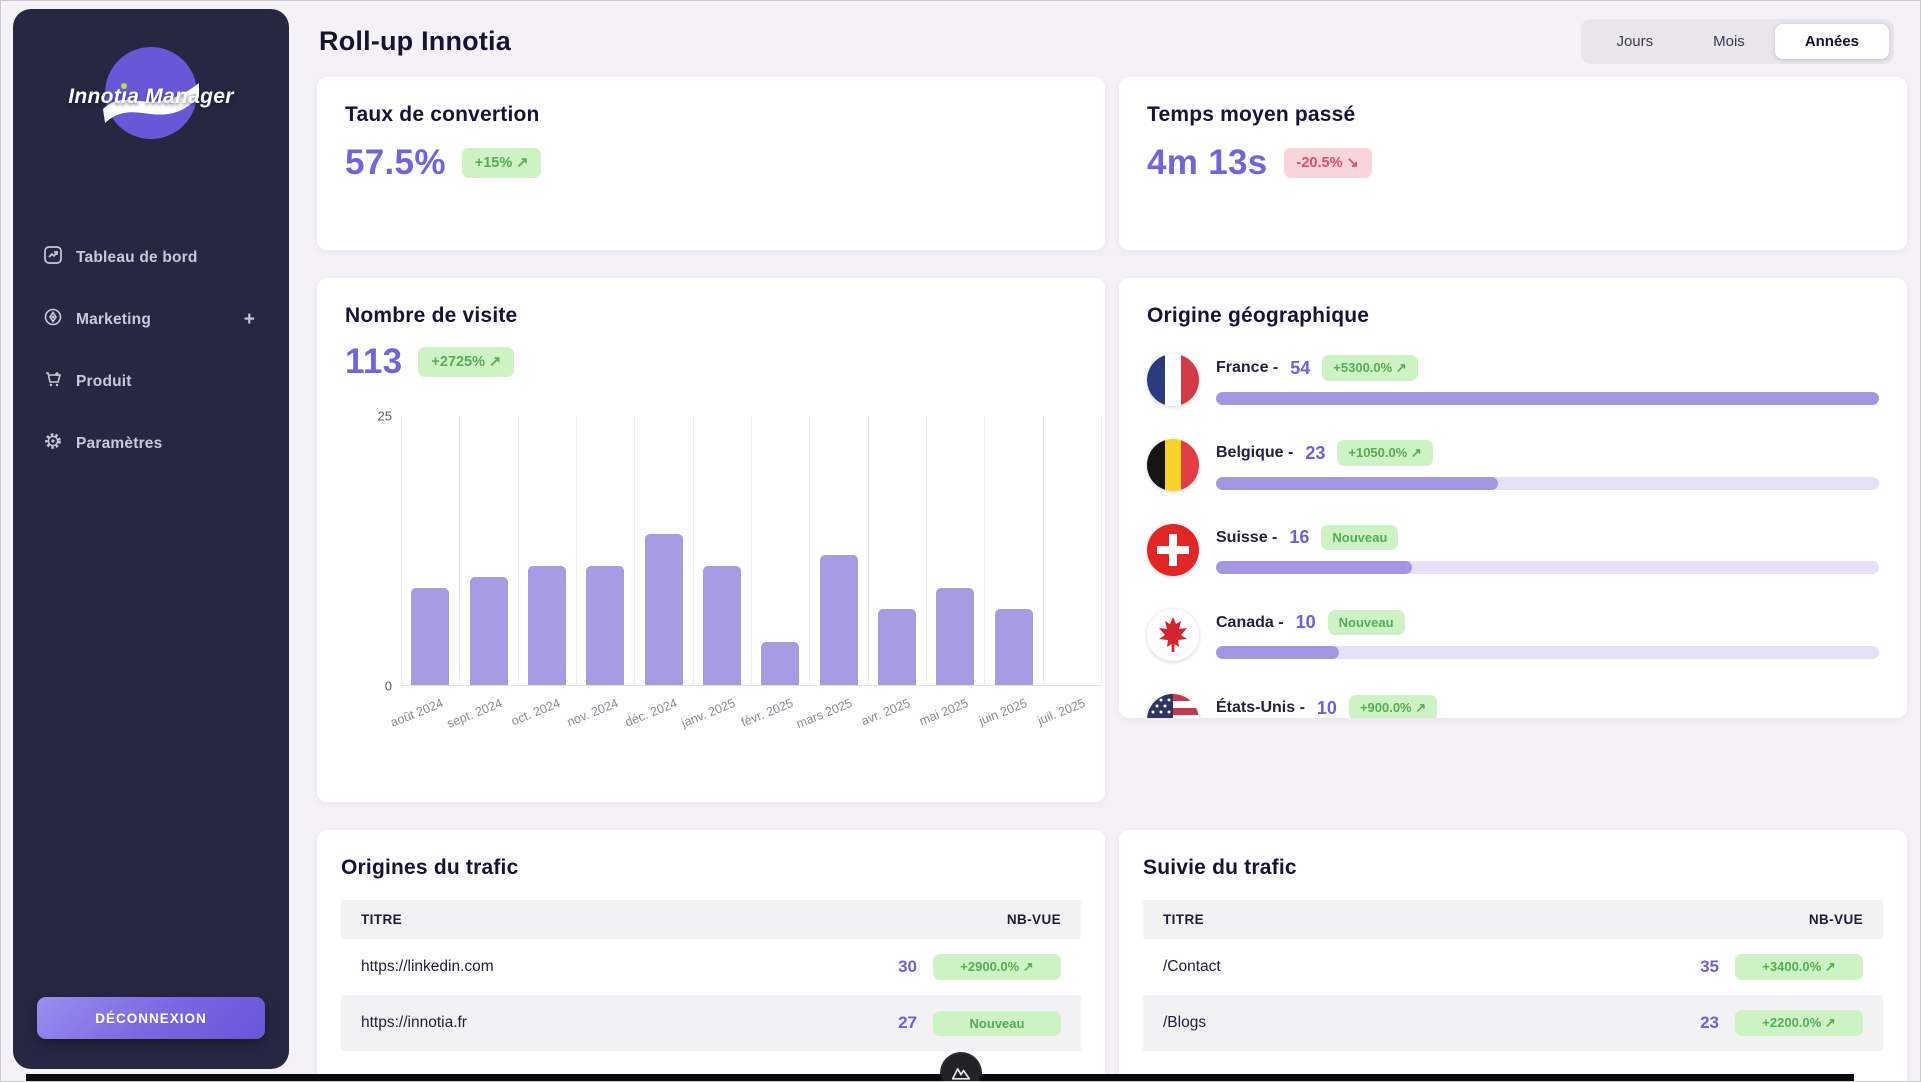 Image resolution: width=1921 pixels, height=1082 pixels. I want to click on plus-icon: +, so click(249, 319).